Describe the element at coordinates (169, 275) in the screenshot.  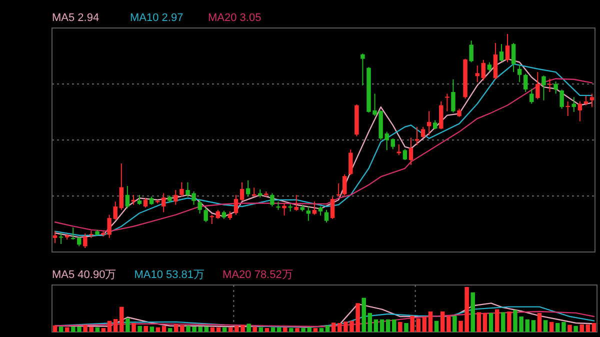
I see `text: MA10 53.81万` at that location.